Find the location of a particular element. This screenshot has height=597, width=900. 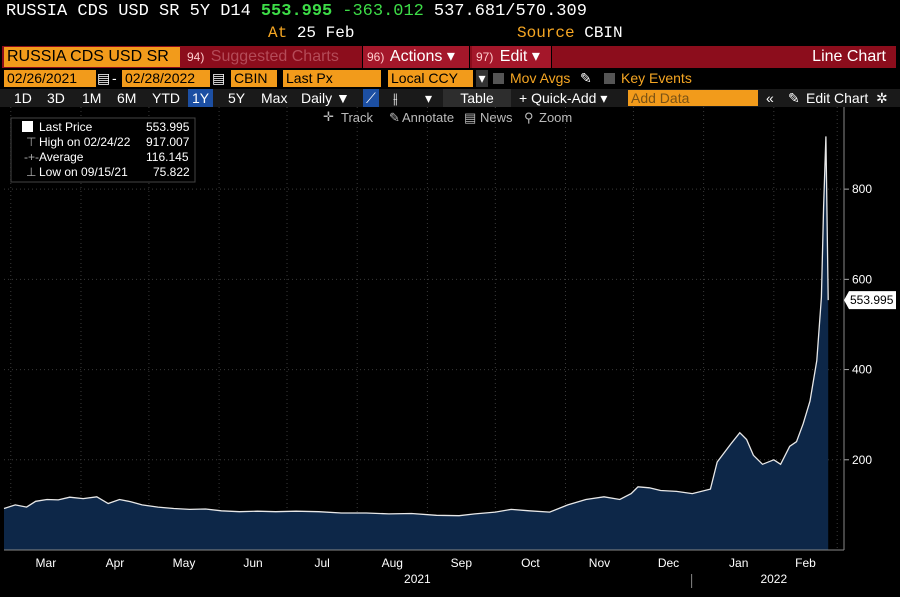

legend-swatch is located at coordinates (27, 126).